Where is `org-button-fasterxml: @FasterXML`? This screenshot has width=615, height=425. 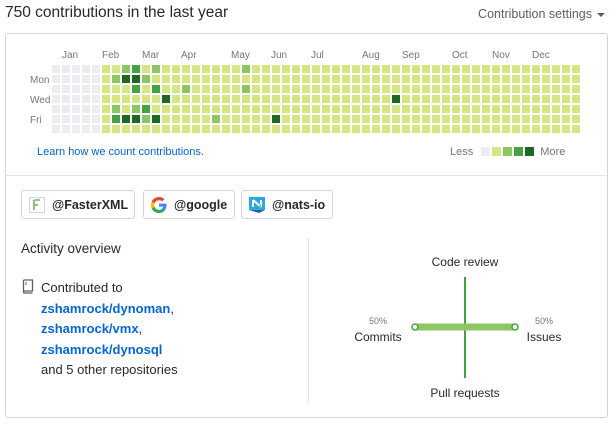
org-button-fasterxml: @FasterXML is located at coordinates (78, 204).